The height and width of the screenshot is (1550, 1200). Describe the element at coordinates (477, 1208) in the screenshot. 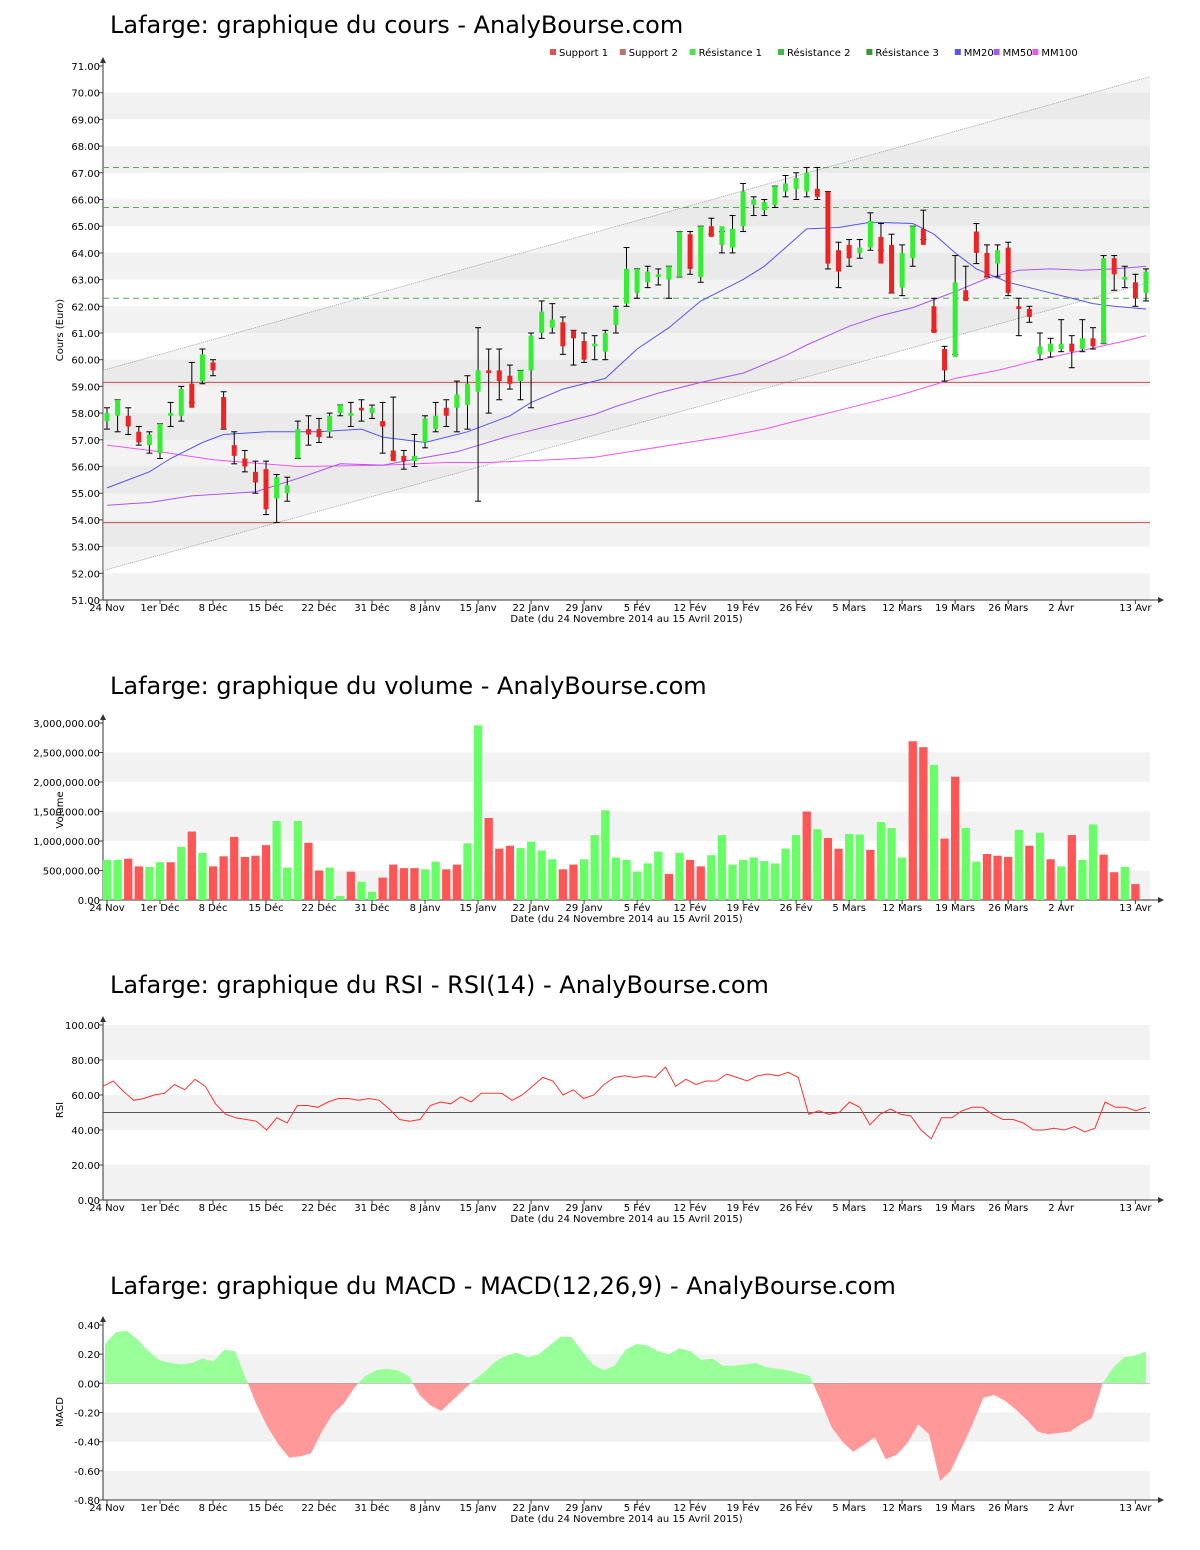

I see `rsi-x-tick-label: 15 Janv` at that location.